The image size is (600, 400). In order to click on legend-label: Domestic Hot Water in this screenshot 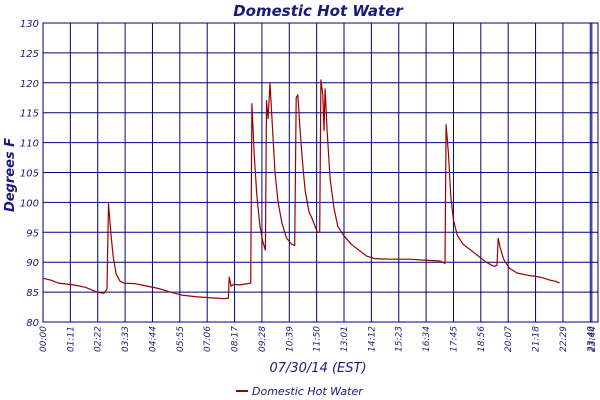, I will do `click(308, 391)`.